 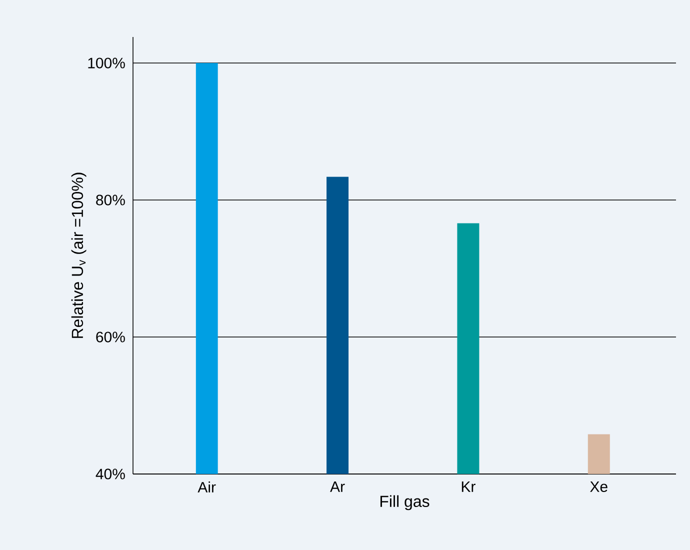 What do you see at coordinates (110, 474) in the screenshot?
I see `y-tick-label: 40%` at bounding box center [110, 474].